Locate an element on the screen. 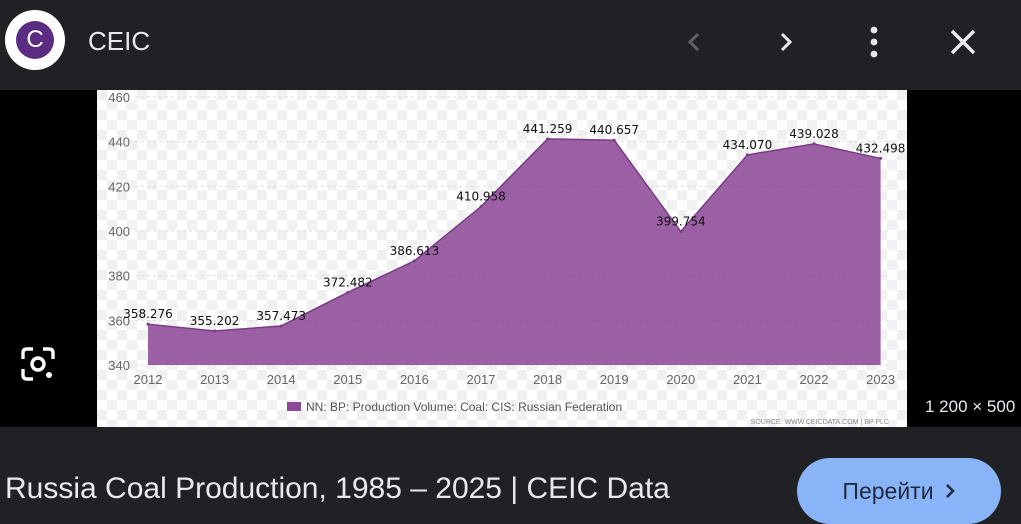 The width and height of the screenshot is (1021, 524). google-lens-icon is located at coordinates (38, 364).